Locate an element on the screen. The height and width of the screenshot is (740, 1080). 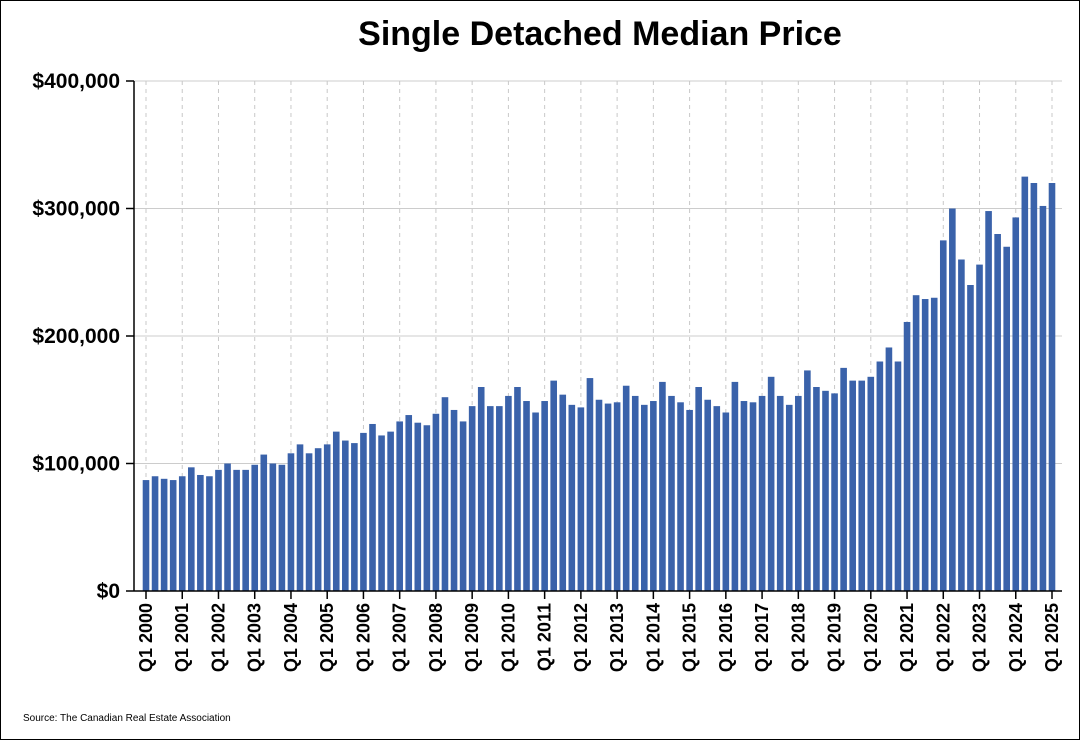
x-tick-label: Q1 2018 is located at coordinates (798, 637).